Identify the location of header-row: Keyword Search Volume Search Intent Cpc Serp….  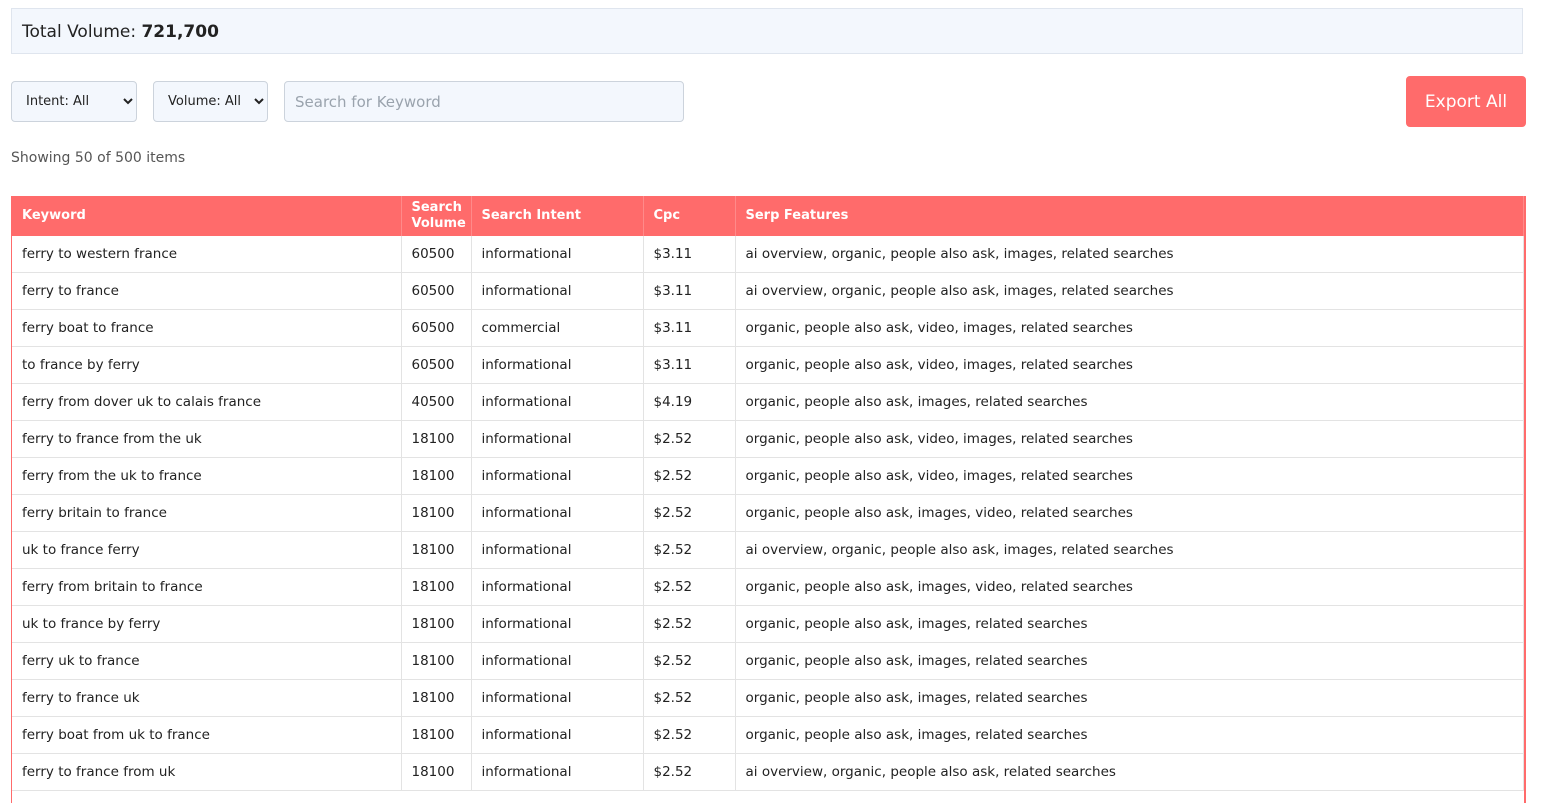
(768, 216).